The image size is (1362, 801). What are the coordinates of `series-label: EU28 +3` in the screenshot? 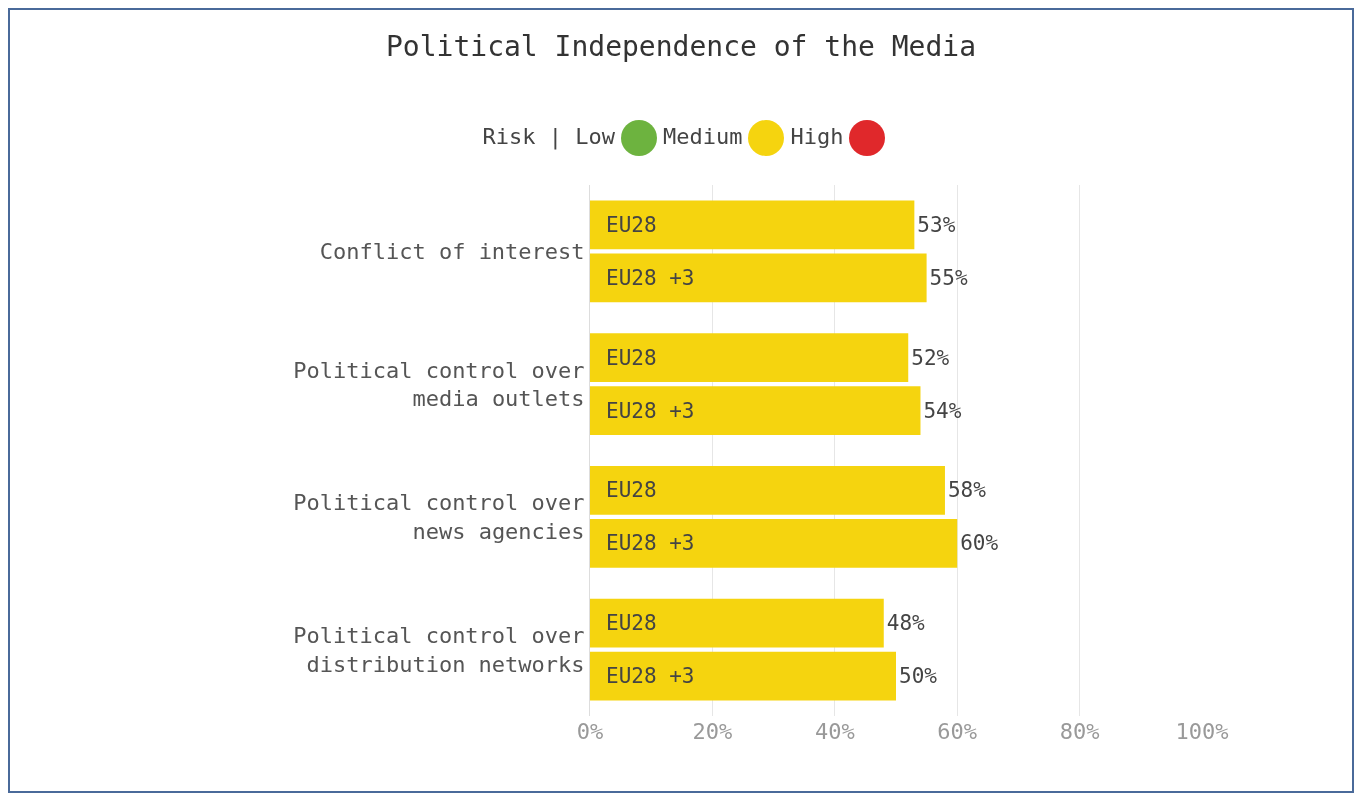 It's located at (650, 543).